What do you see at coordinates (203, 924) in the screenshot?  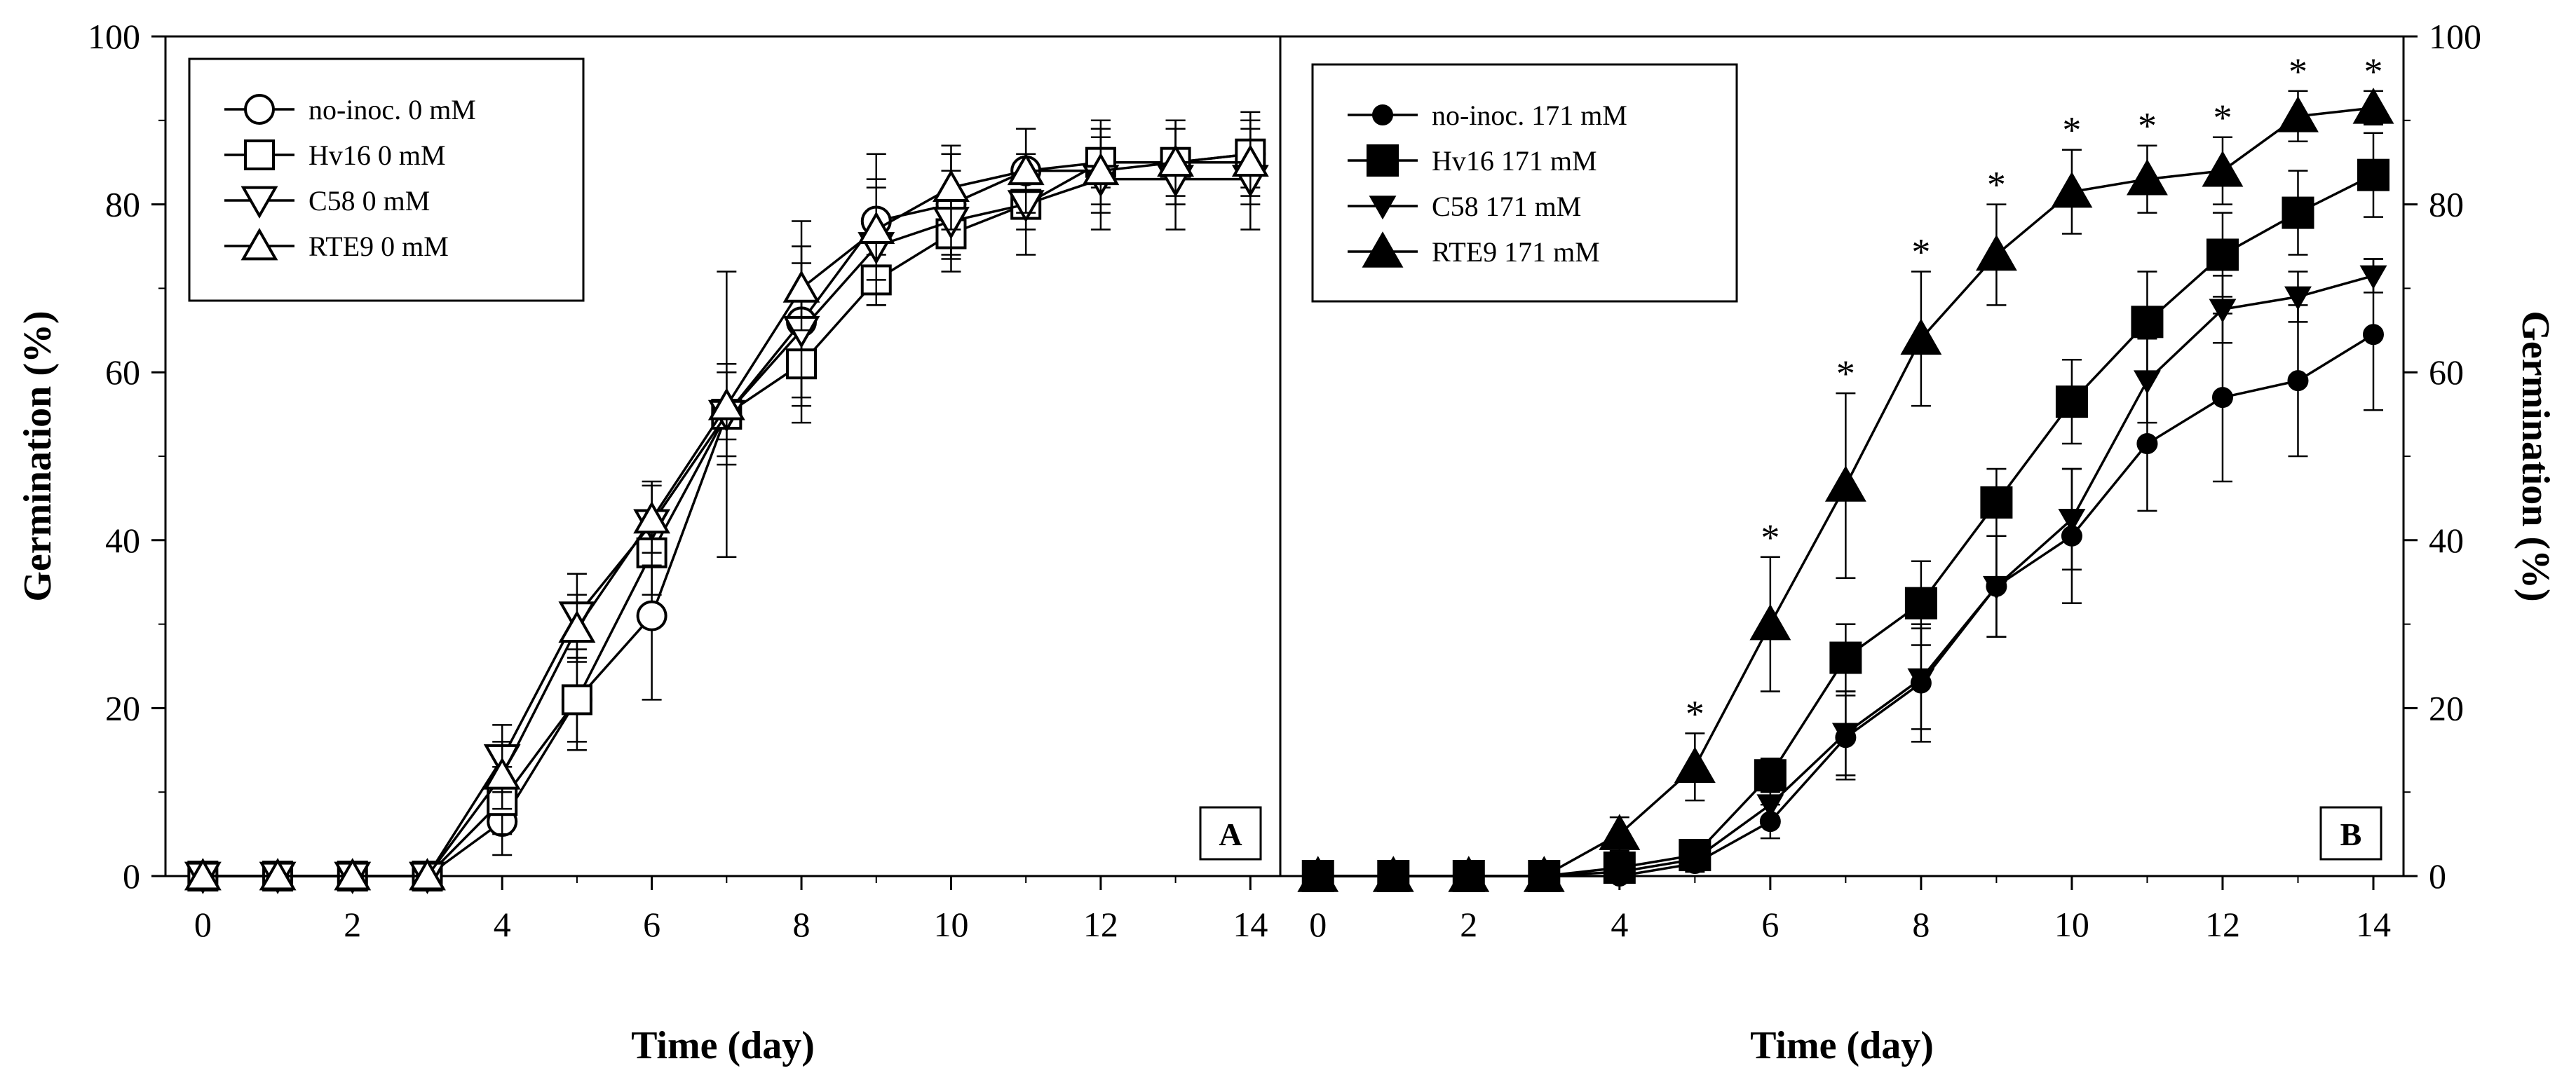 I see `x-tick-label: 0` at bounding box center [203, 924].